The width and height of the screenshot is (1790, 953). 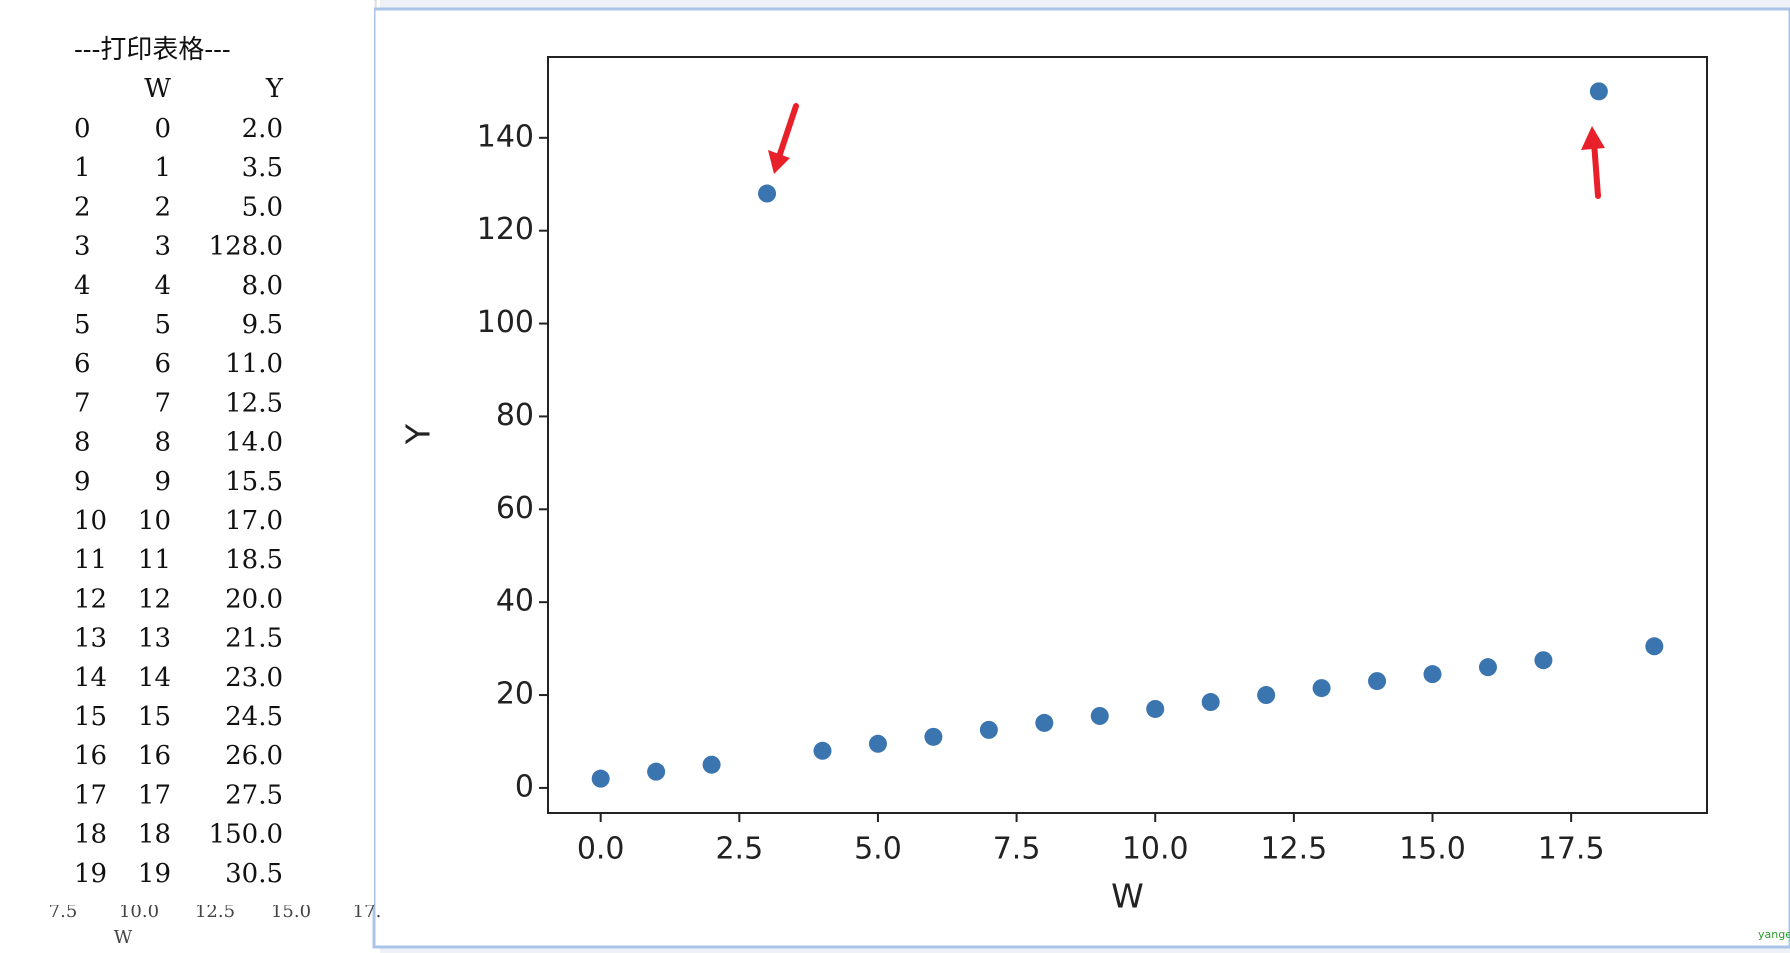 What do you see at coordinates (515, 601) in the screenshot?
I see `y-tick-label: 40` at bounding box center [515, 601].